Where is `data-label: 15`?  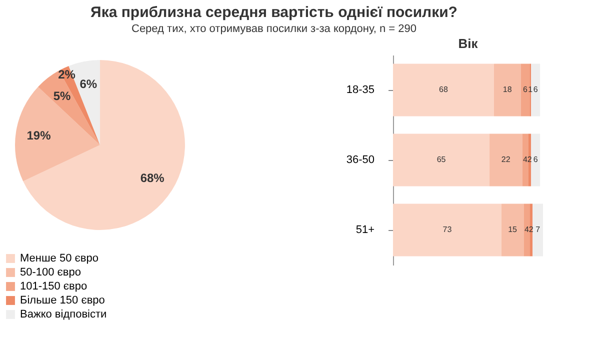 data-label: 15 is located at coordinates (513, 229).